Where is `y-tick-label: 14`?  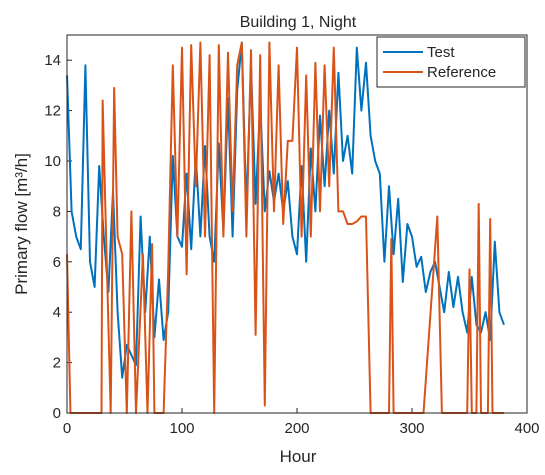 y-tick-label: 14 is located at coordinates (52, 60).